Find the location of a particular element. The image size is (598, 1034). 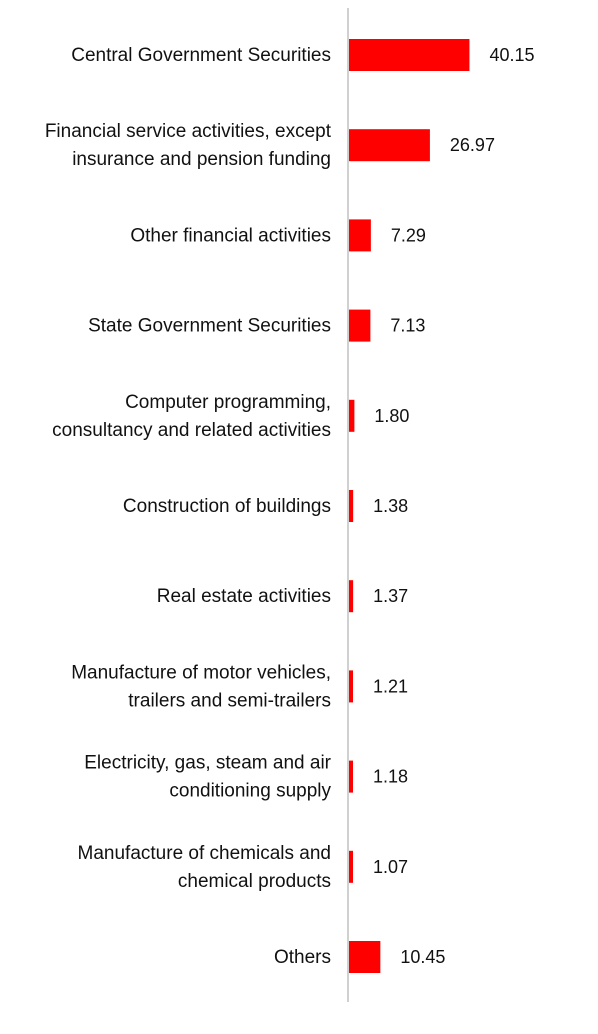

category-label: Construction of buildings is located at coordinates (227, 506).